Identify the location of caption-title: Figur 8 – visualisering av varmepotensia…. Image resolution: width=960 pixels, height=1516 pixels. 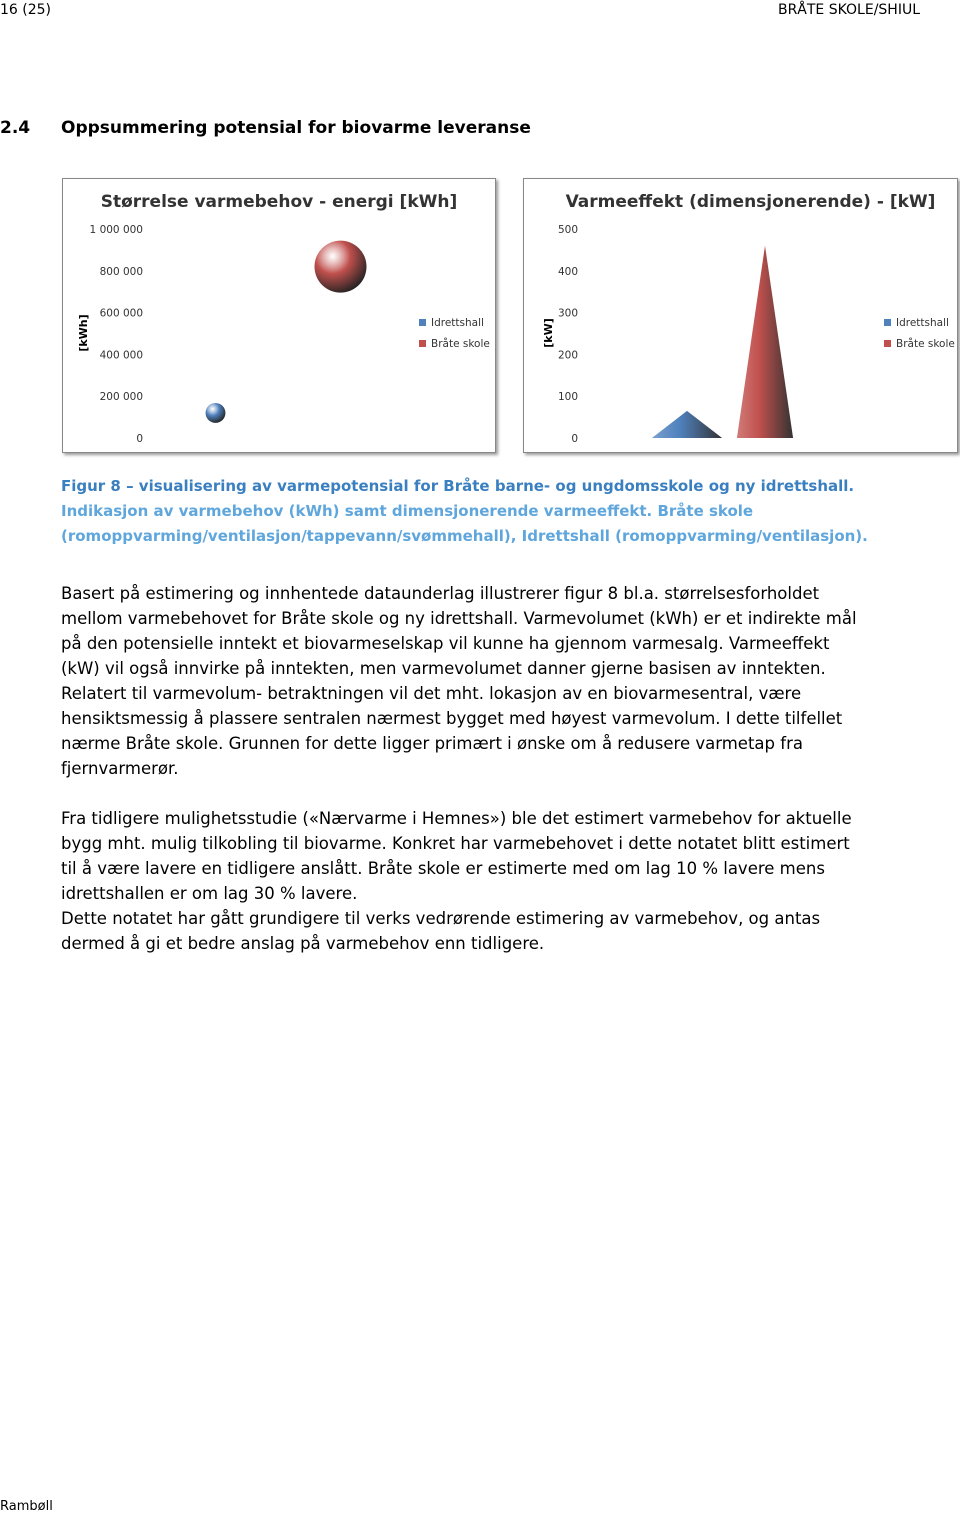
(458, 486).